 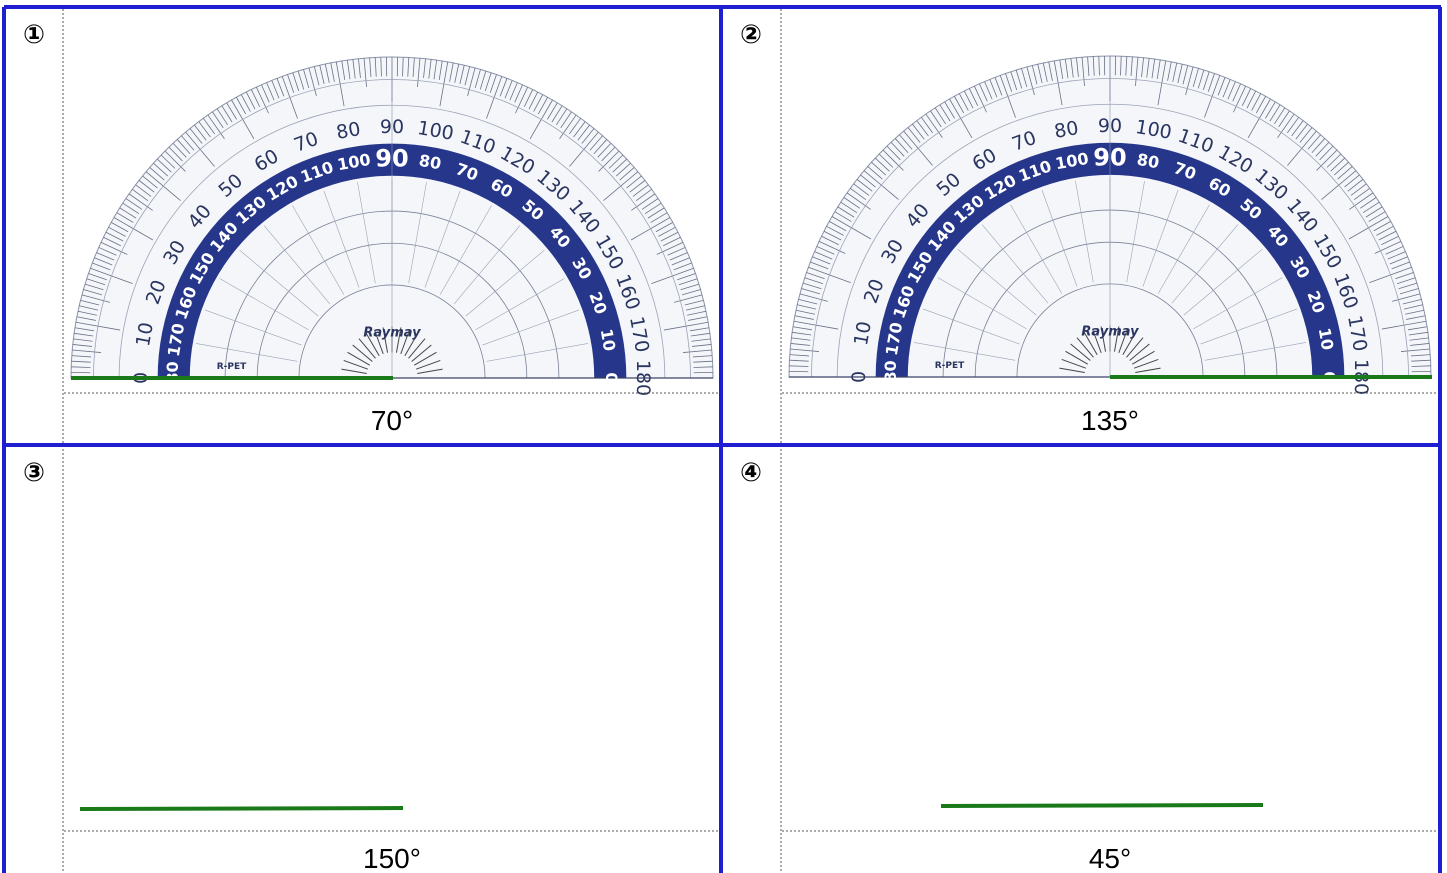 What do you see at coordinates (392, 420) in the screenshot?
I see `angle-label: 70°` at bounding box center [392, 420].